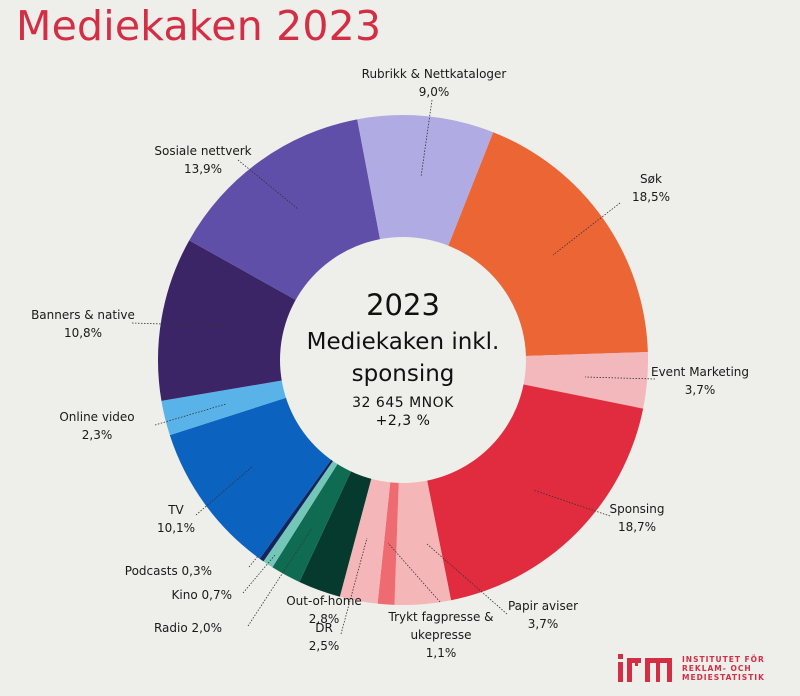 Image resolution: width=800 pixels, height=696 pixels. Describe the element at coordinates (83, 324) in the screenshot. I see `slice-label-banners-and-native: Banners & native 10,8%` at that location.